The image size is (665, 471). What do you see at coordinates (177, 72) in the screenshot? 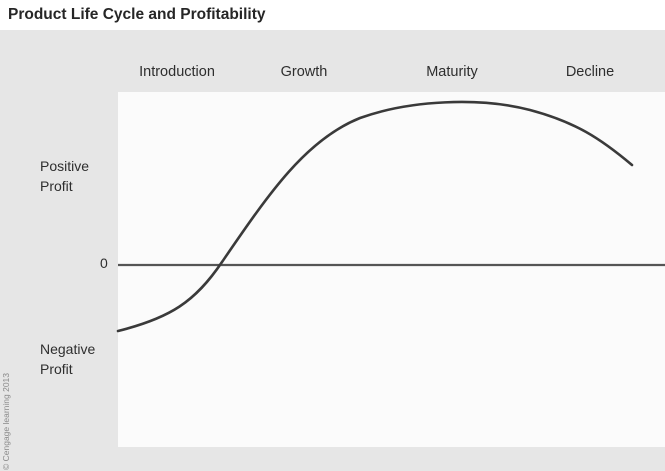
I see `stage-label-introduction: Introduction` at bounding box center [177, 72].